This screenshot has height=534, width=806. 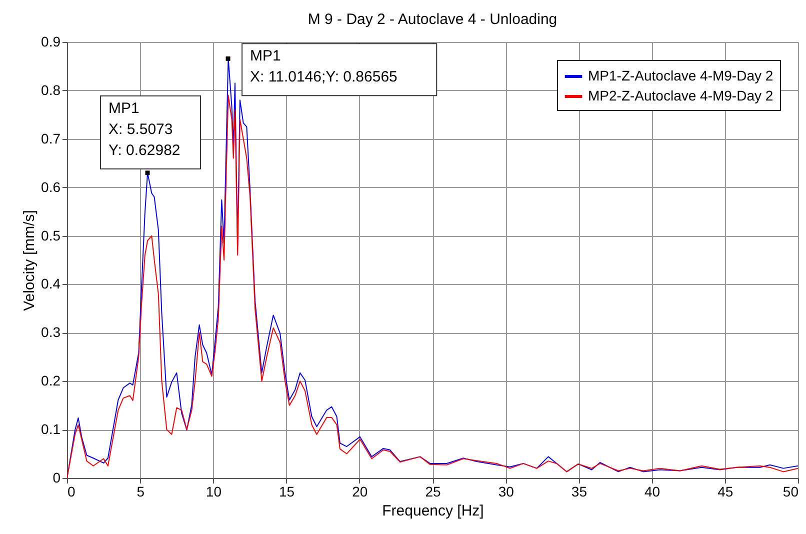 What do you see at coordinates (681, 76) in the screenshot?
I see `legend-label: MP1-Z-Autoclave 4-M9-Day 2` at bounding box center [681, 76].